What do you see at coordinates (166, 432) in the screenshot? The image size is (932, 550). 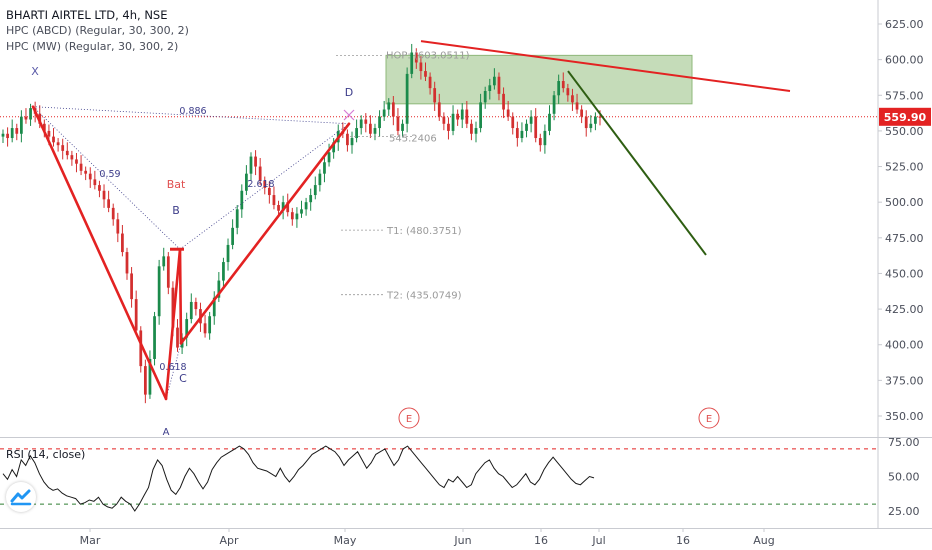 I see `point-label-a: A` at bounding box center [166, 432].